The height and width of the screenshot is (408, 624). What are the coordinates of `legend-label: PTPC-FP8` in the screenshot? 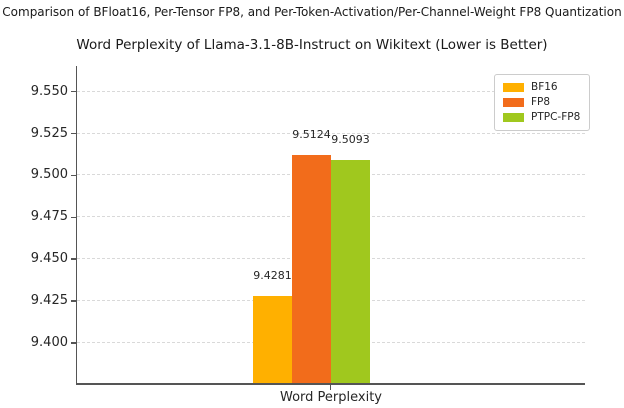 It's located at (556, 117).